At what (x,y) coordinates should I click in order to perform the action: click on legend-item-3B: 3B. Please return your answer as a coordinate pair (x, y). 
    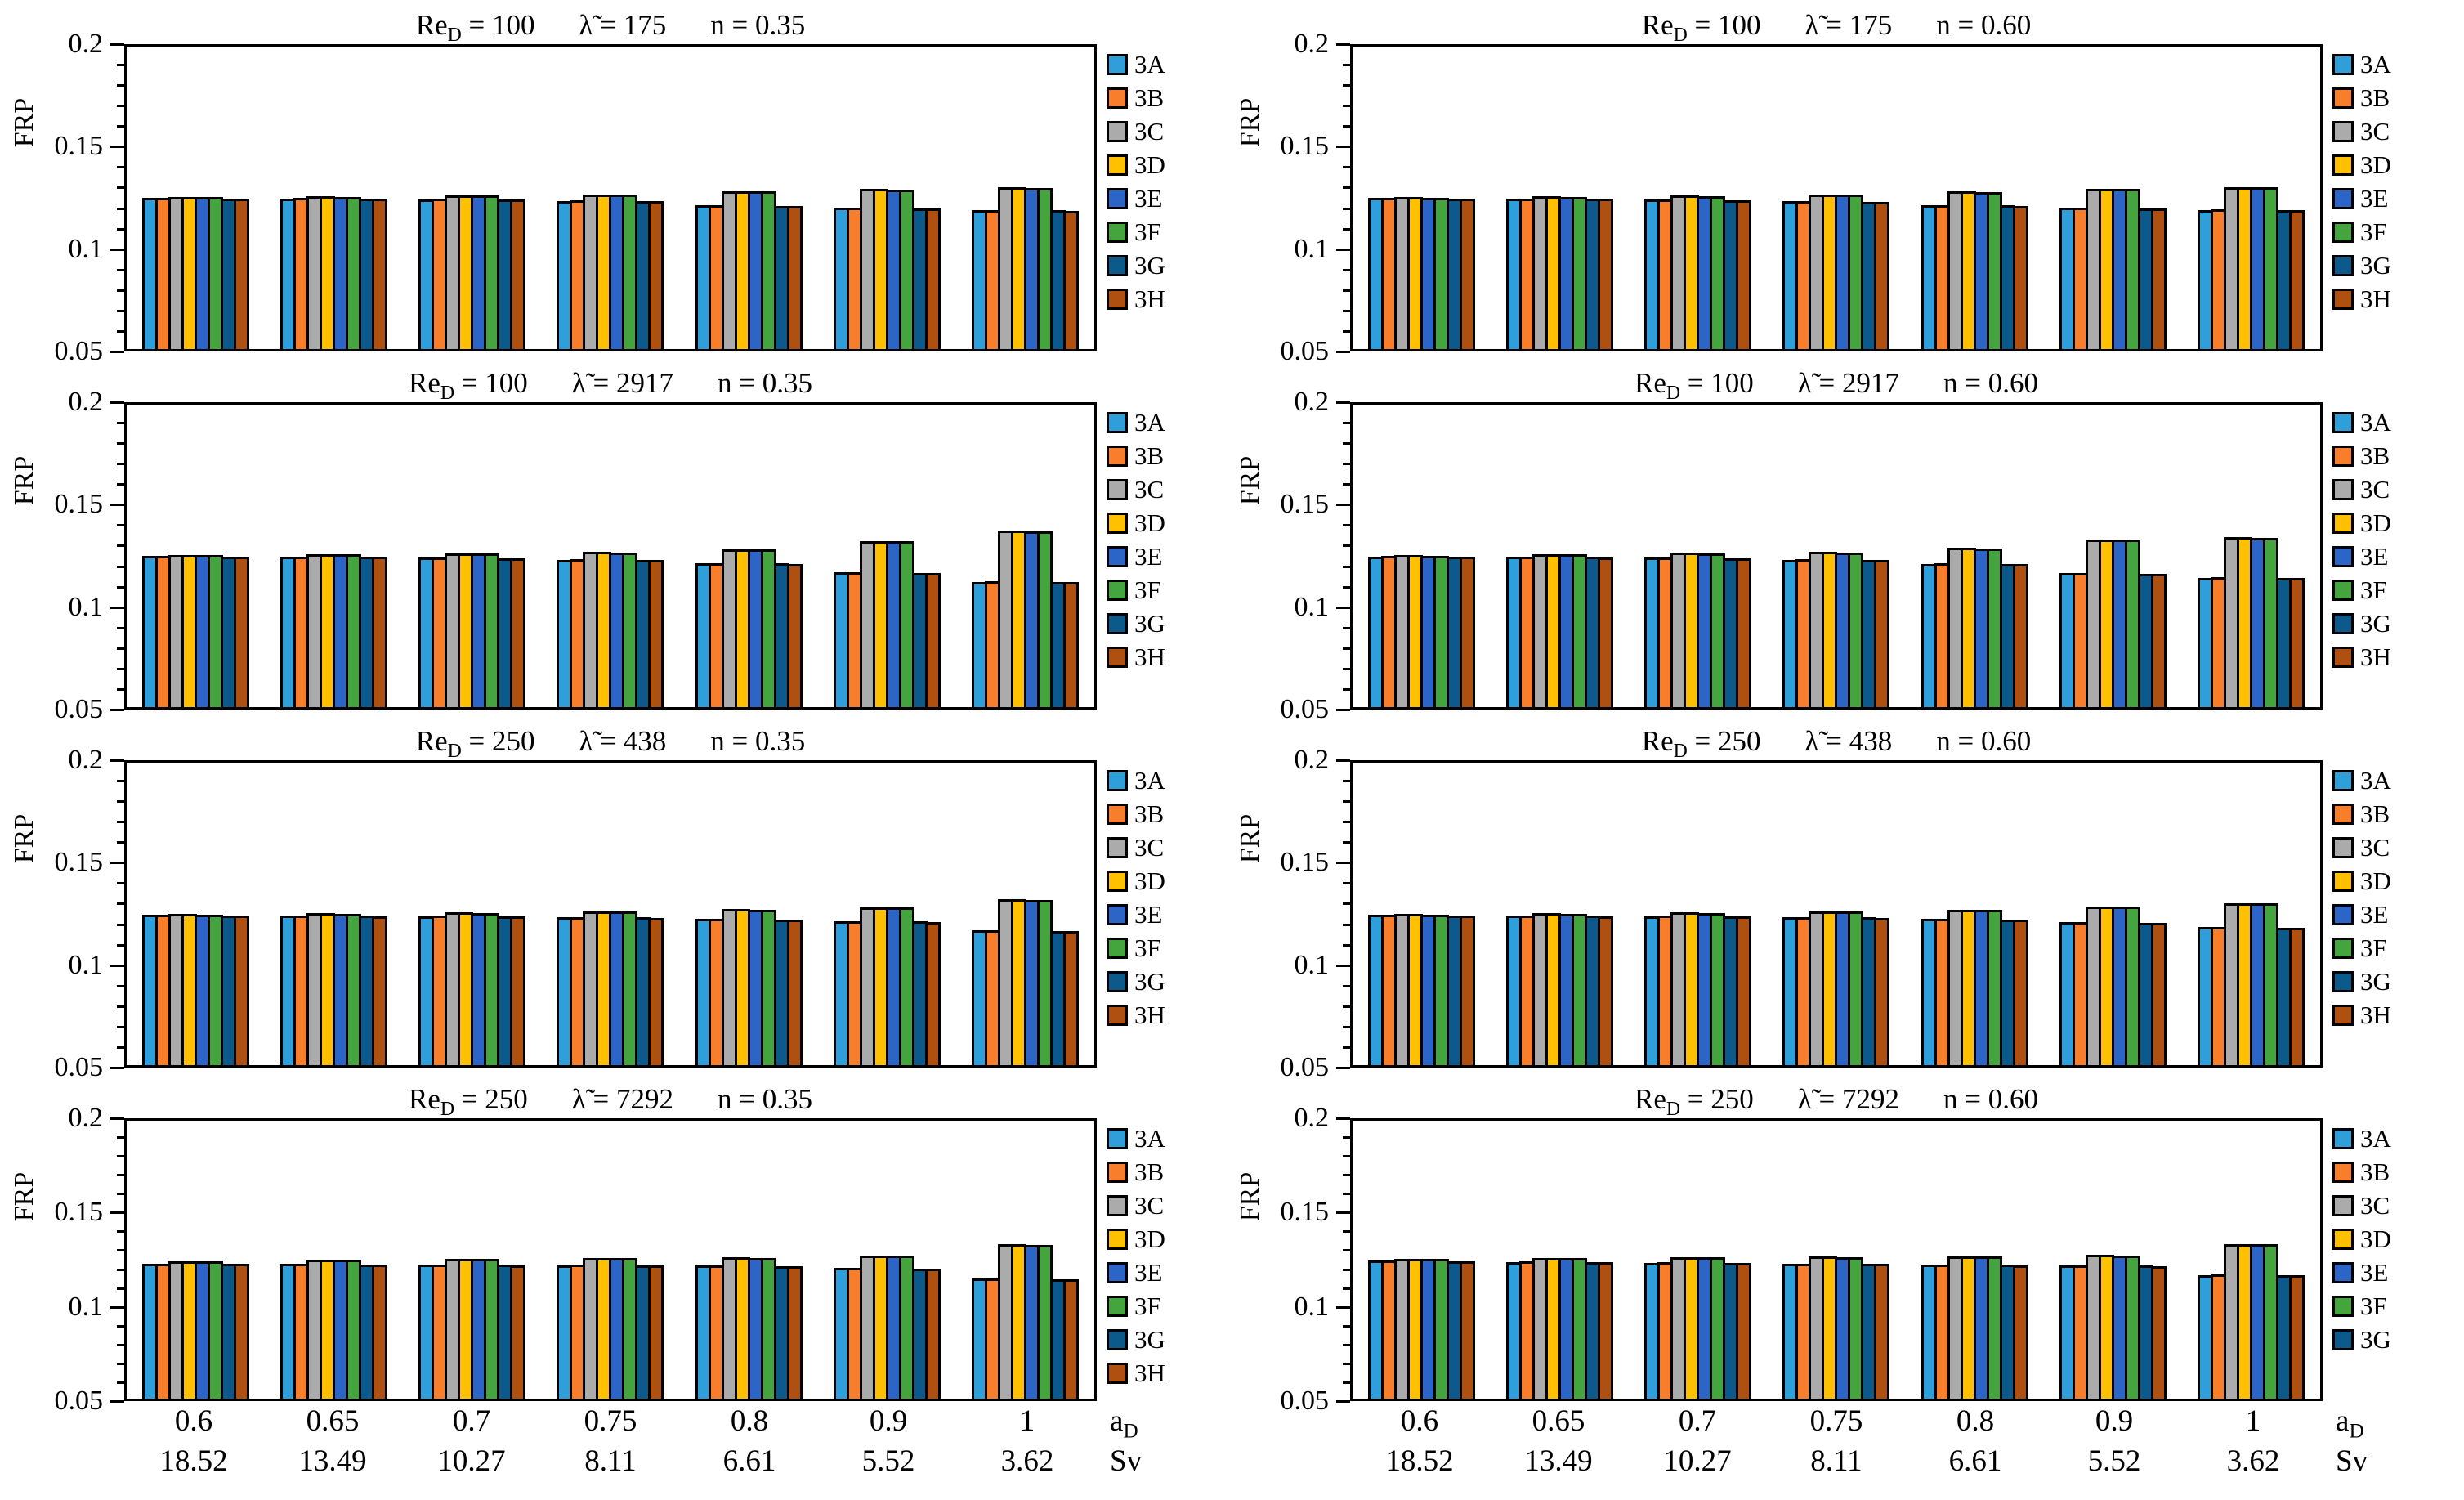
    Looking at the image, I should click on (2392, 97).